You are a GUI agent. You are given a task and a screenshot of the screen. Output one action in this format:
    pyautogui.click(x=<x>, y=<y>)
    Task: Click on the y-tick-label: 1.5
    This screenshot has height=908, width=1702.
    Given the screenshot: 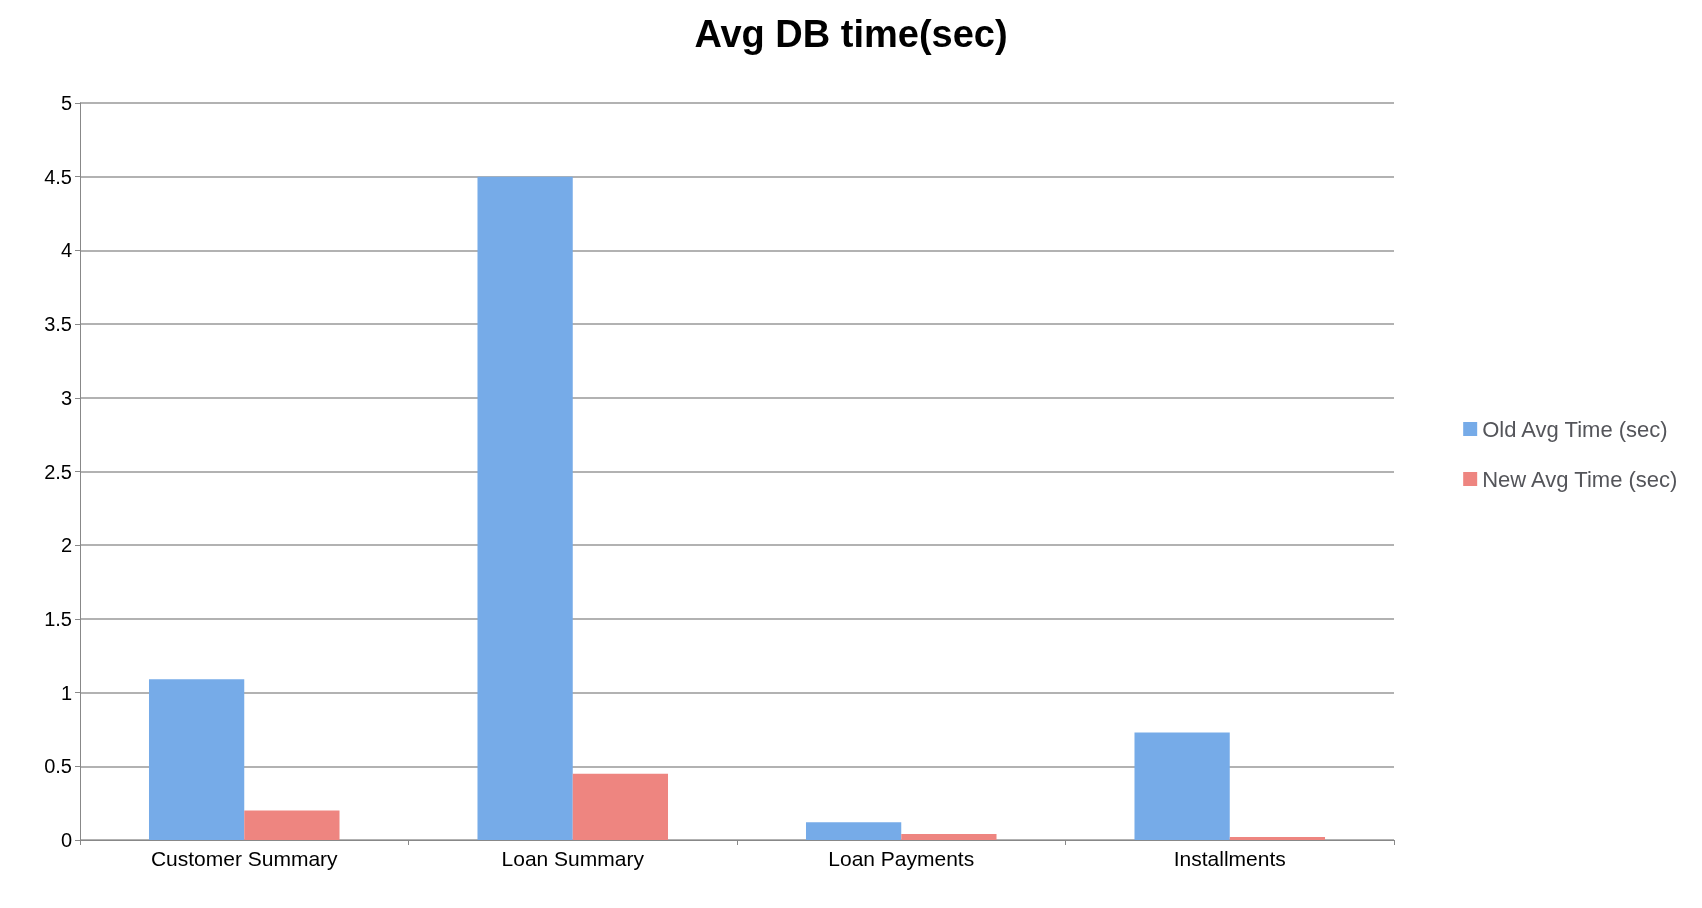 What is the action you would take?
    pyautogui.click(x=58, y=618)
    